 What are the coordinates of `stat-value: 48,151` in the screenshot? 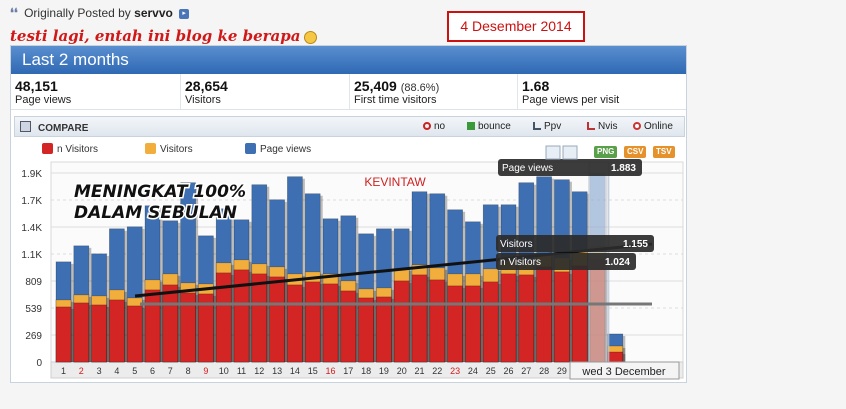 It's located at (36, 86).